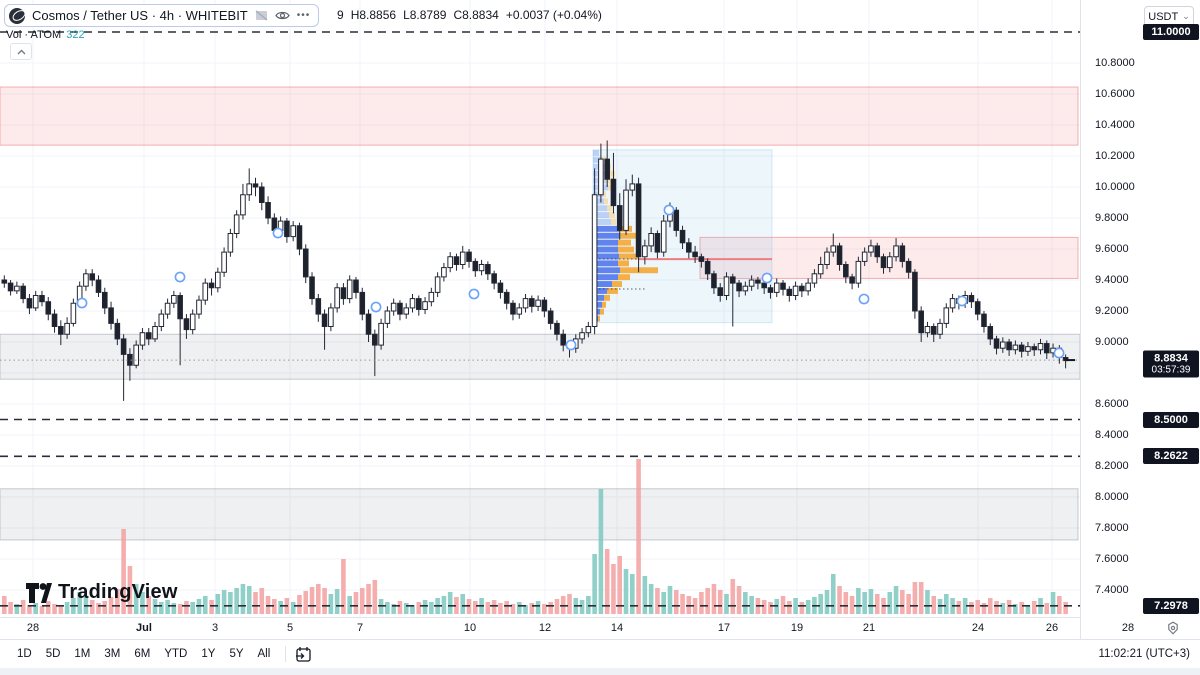 The height and width of the screenshot is (675, 1200). What do you see at coordinates (236, 654) in the screenshot?
I see `range-button-5y: 5Y` at bounding box center [236, 654].